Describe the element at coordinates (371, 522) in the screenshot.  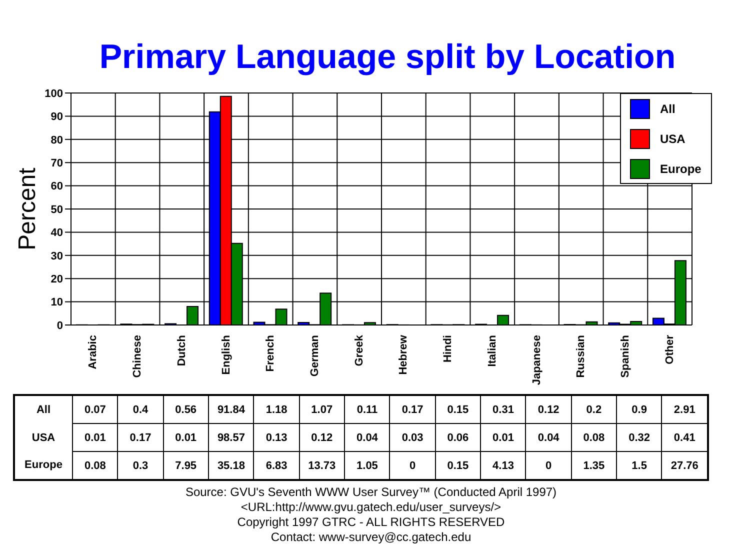
I see `text: Copyright 1997 GTRC - ALL RIGHTS RESERVED` at that location.